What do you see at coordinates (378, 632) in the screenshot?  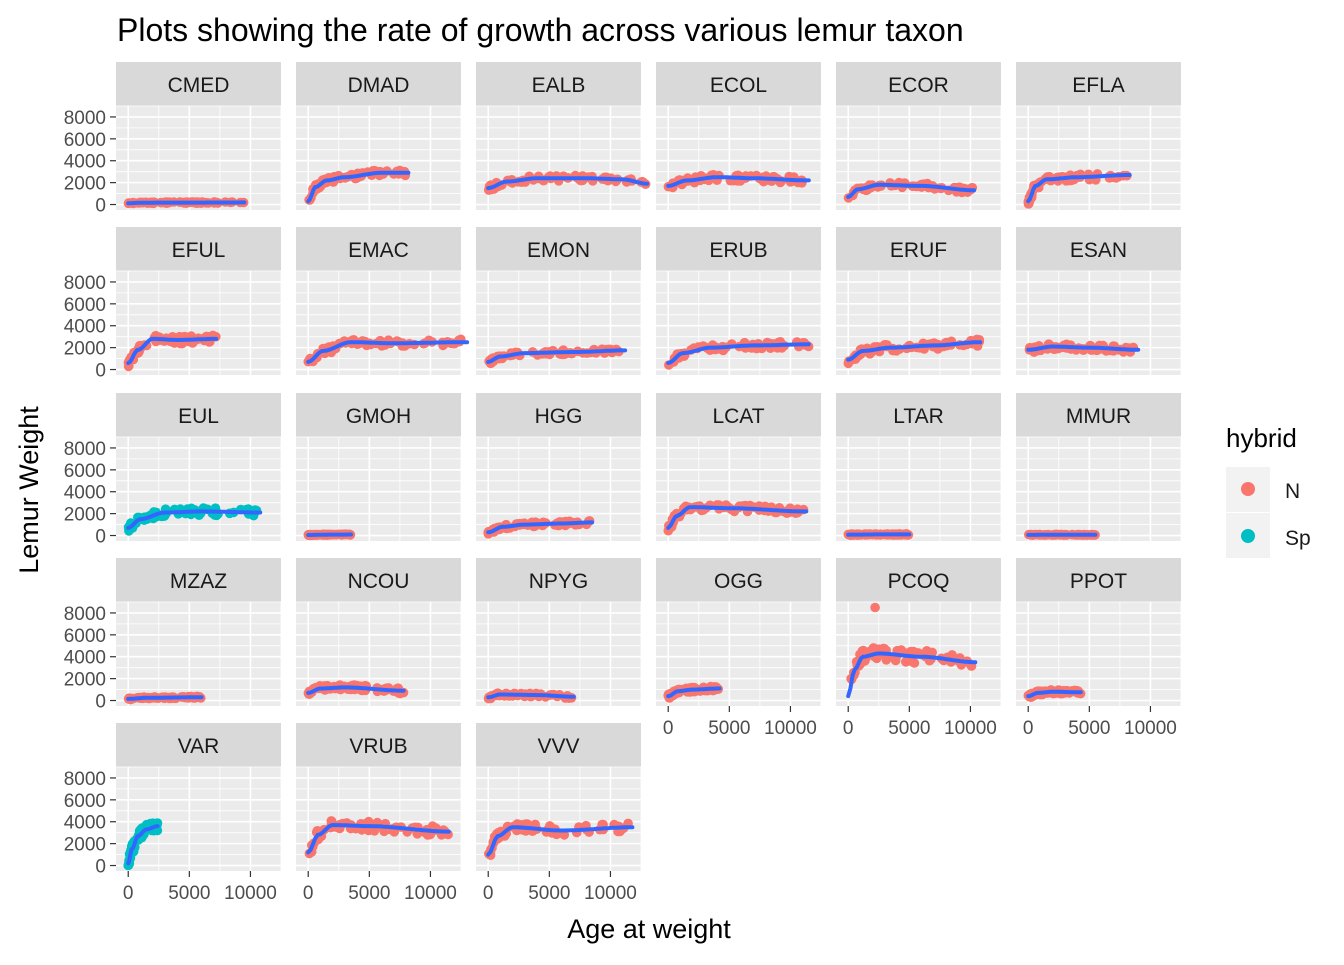 I see `facet-ncou: NCOU` at bounding box center [378, 632].